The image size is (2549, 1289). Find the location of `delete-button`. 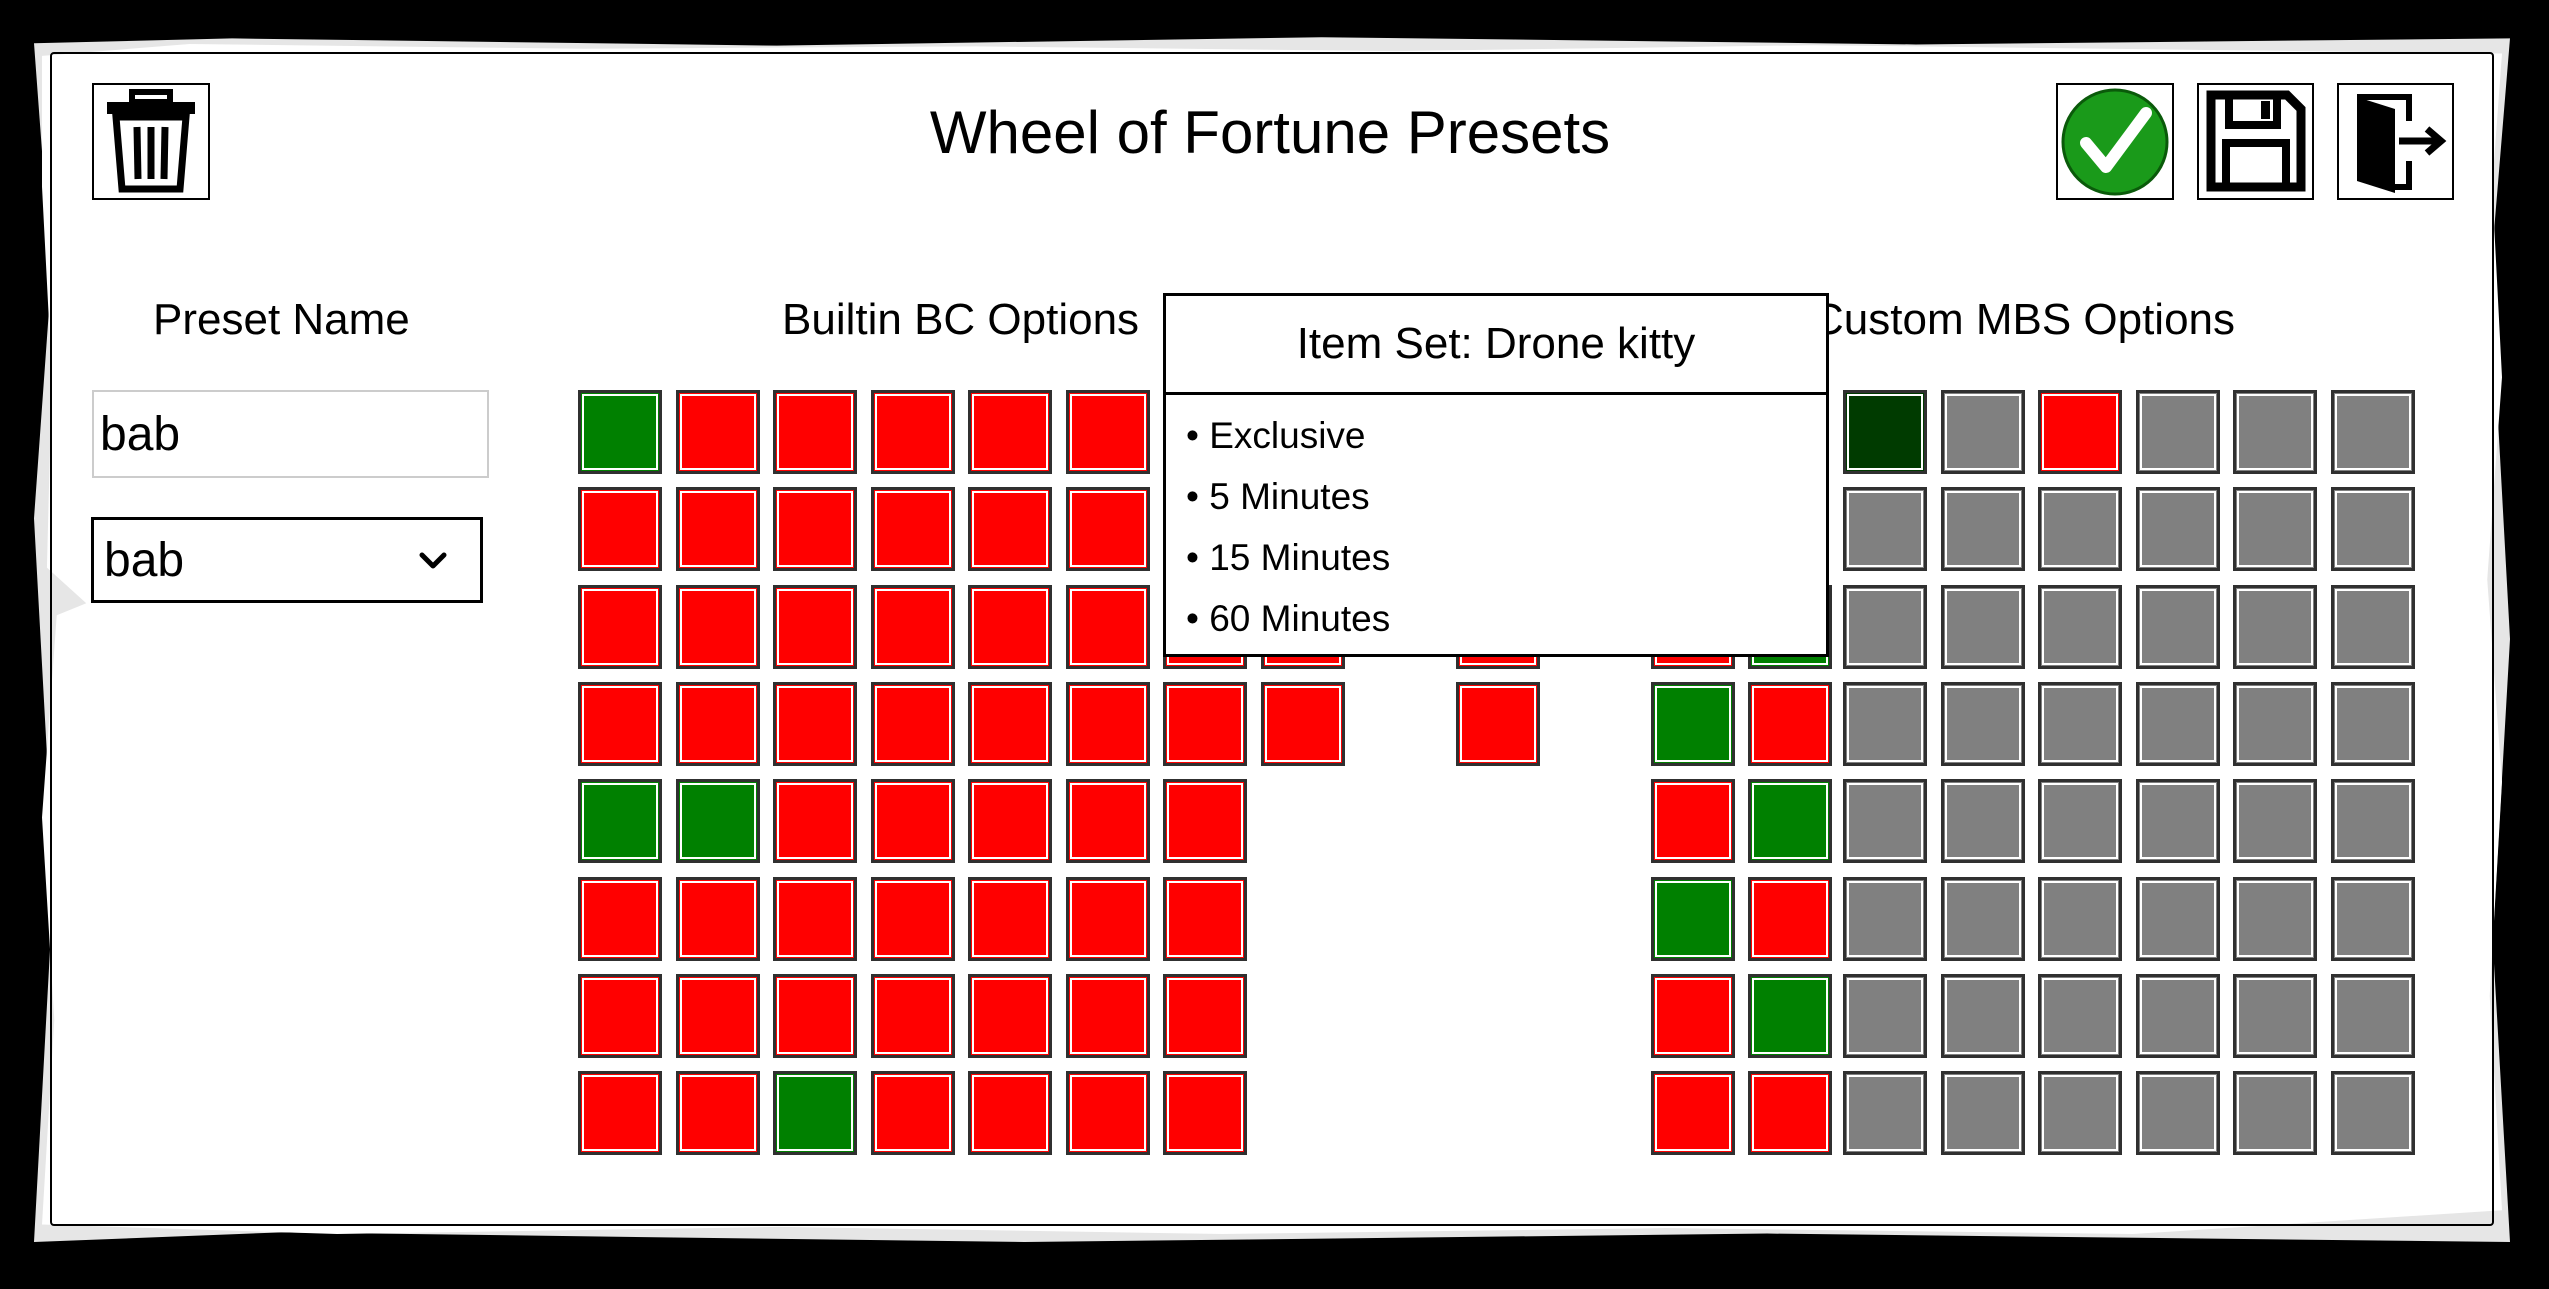

delete-button is located at coordinates (151, 141).